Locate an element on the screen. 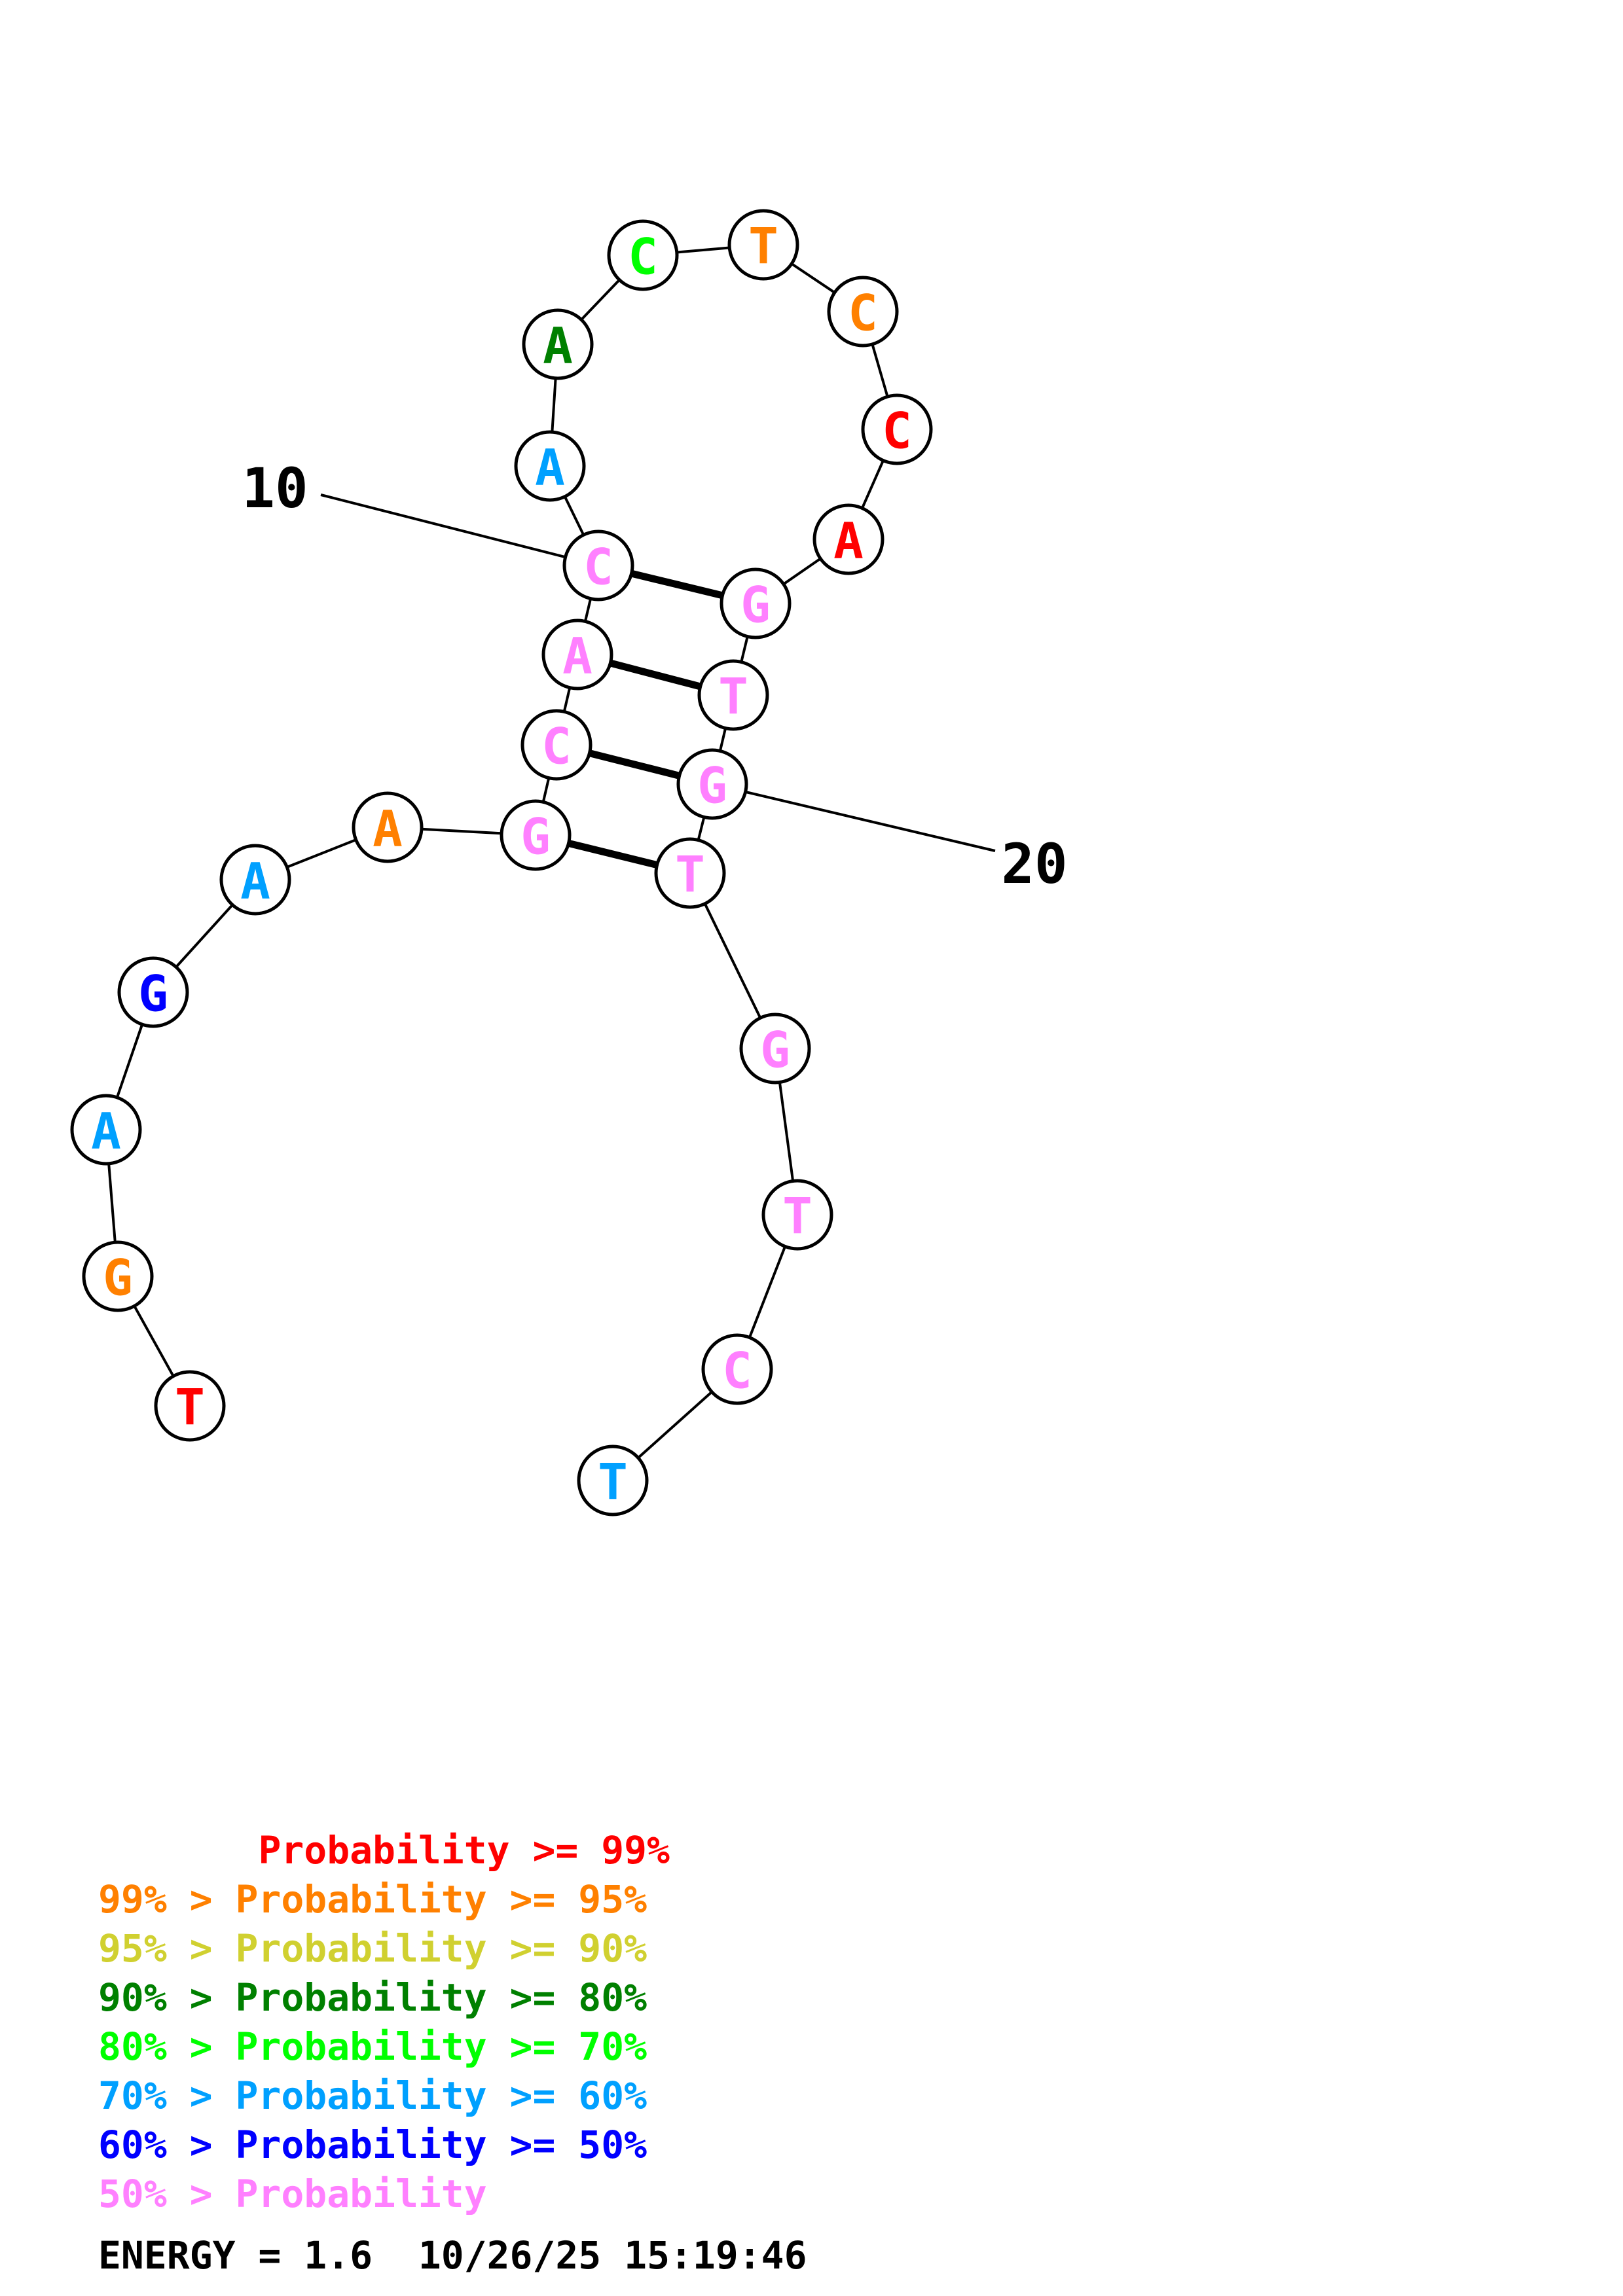 This screenshot has width=1623, height=2296. legend-label: Probability >= 95% is located at coordinates (441, 1899).